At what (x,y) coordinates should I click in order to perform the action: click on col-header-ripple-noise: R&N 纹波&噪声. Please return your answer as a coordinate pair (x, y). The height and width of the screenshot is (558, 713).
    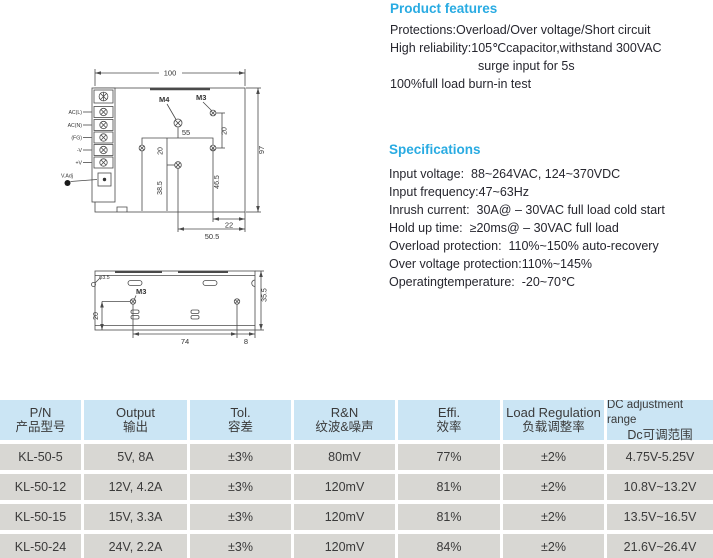
    Looking at the image, I should click on (344, 420).